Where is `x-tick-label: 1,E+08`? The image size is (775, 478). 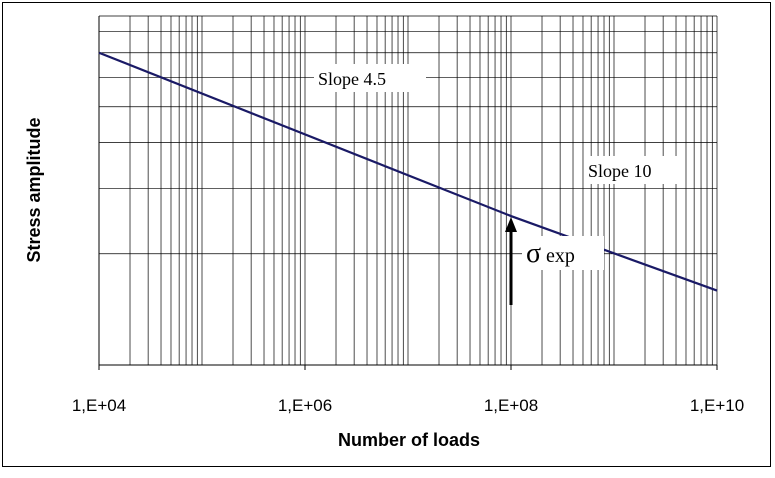 x-tick-label: 1,E+08 is located at coordinates (511, 405).